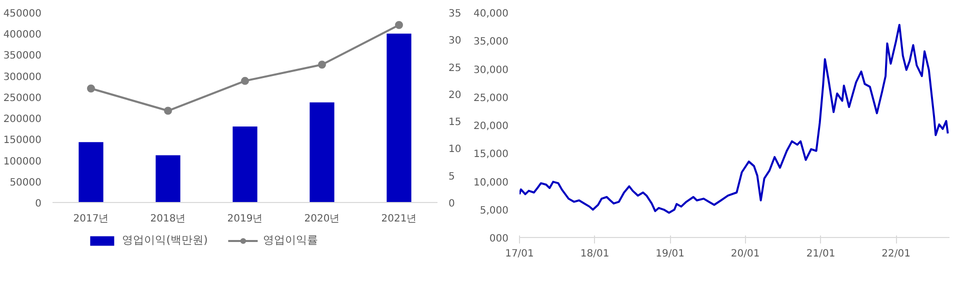 This screenshot has height=288, width=969. What do you see at coordinates (22, 77) in the screenshot?
I see `y-tick-label: 300000` at bounding box center [22, 77].